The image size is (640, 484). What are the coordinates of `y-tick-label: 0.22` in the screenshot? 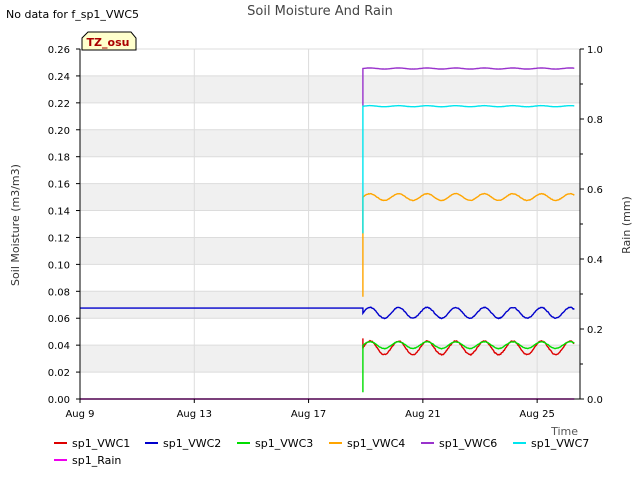 It's located at (59, 104).